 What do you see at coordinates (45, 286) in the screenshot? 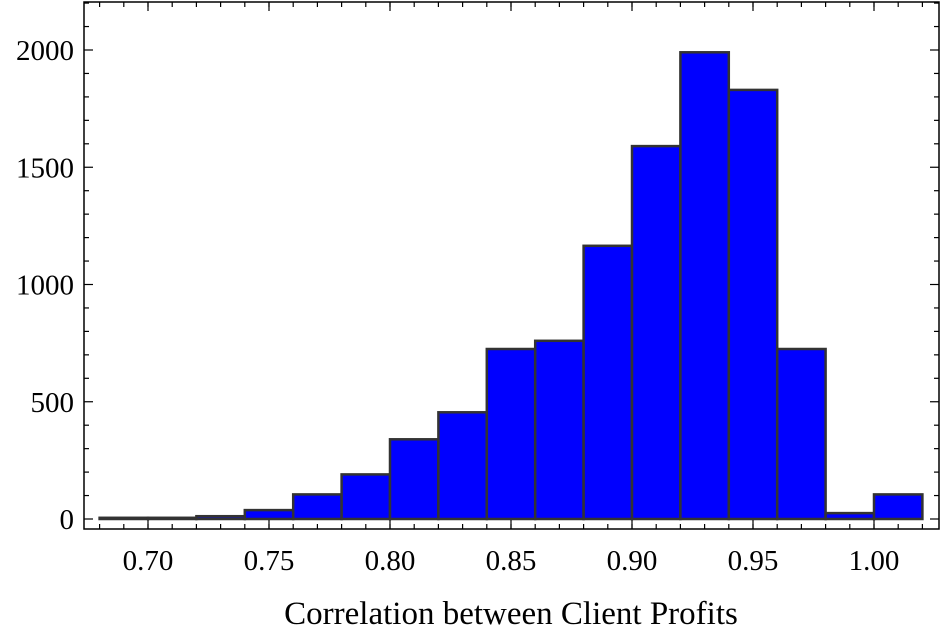
I see `y-tick-label: 1000` at bounding box center [45, 286].